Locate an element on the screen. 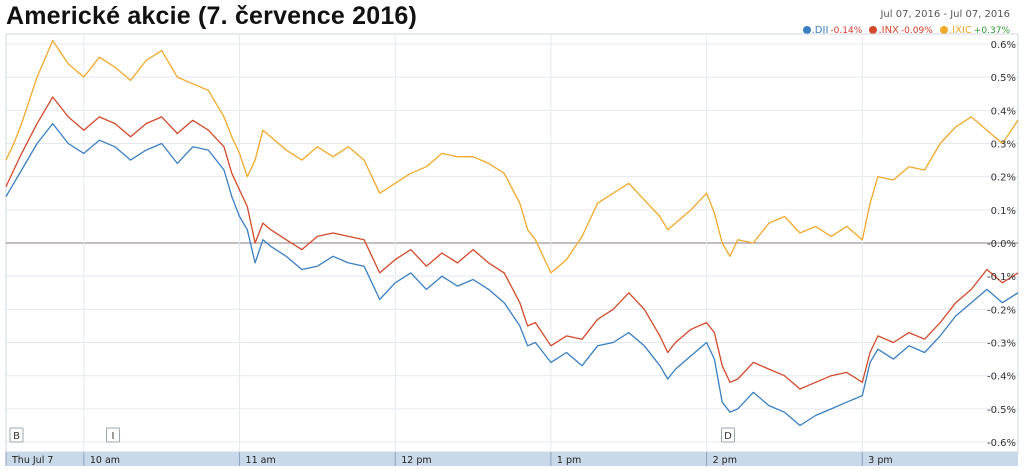 This screenshot has width=1024, height=471. event-marker-label: D is located at coordinates (728, 436).